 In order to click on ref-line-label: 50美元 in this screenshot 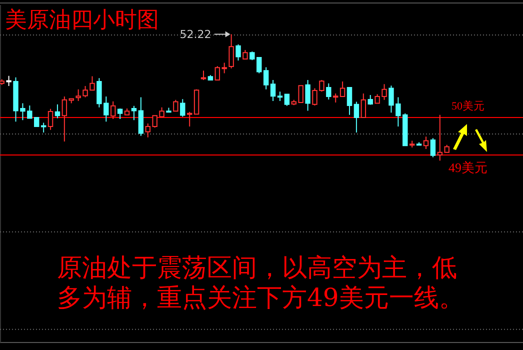, I will do `click(468, 106)`.